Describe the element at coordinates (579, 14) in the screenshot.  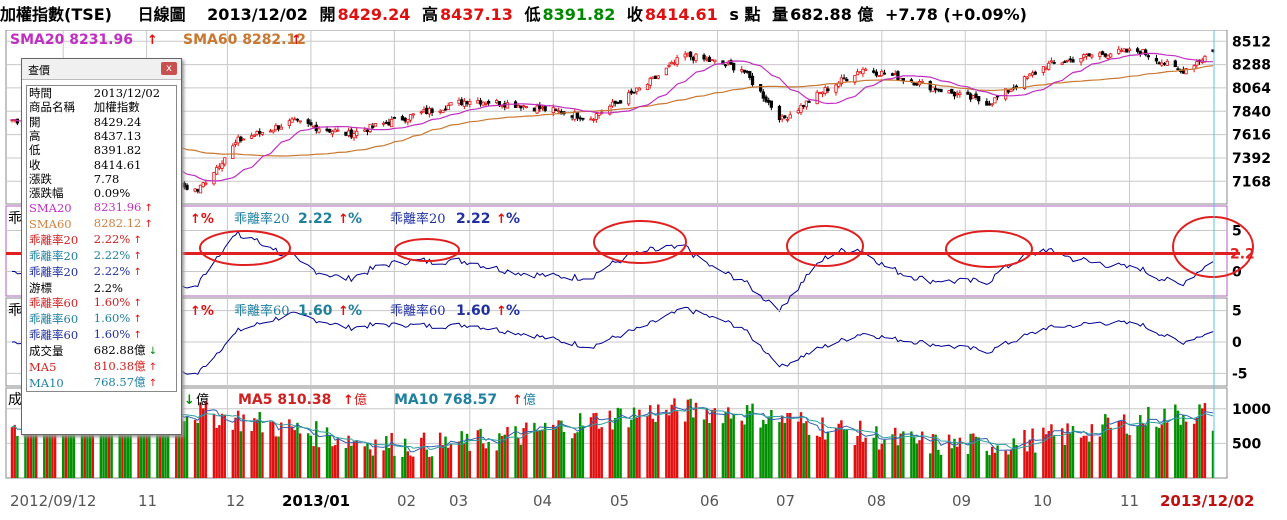
I see `low-value: 8391.82` at that location.